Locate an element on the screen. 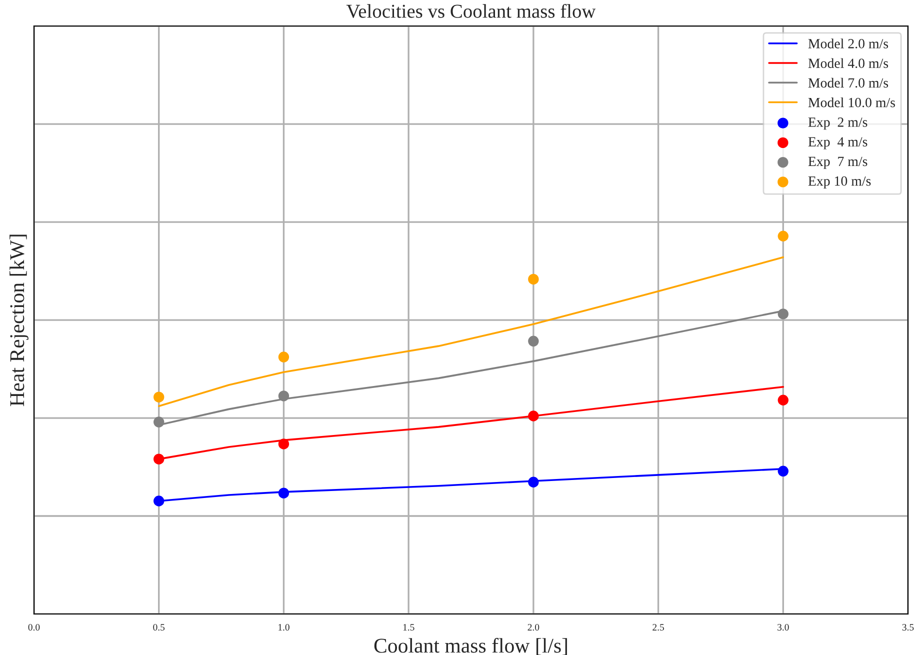 The image size is (919, 655). x-tick-label: 3.5 is located at coordinates (908, 627).